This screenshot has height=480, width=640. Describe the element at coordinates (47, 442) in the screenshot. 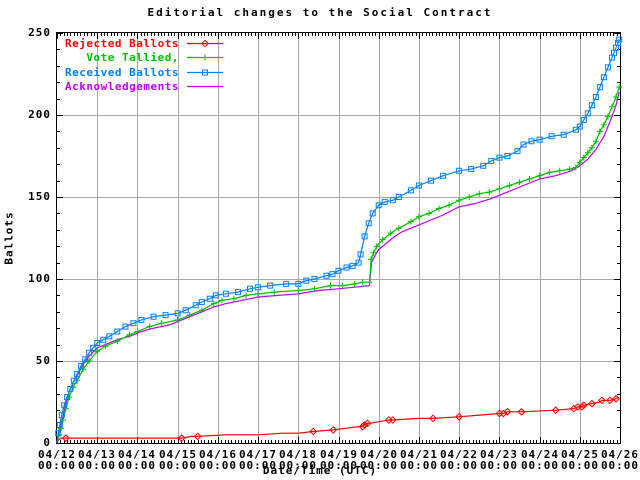

I see `y-tick-label: 0` at that location.